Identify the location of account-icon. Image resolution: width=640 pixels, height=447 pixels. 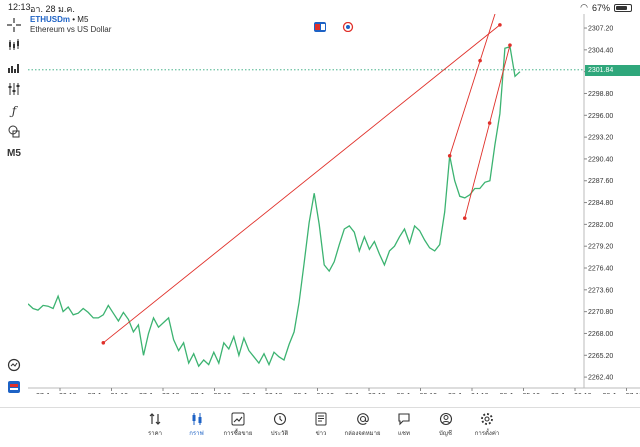
(446, 419).